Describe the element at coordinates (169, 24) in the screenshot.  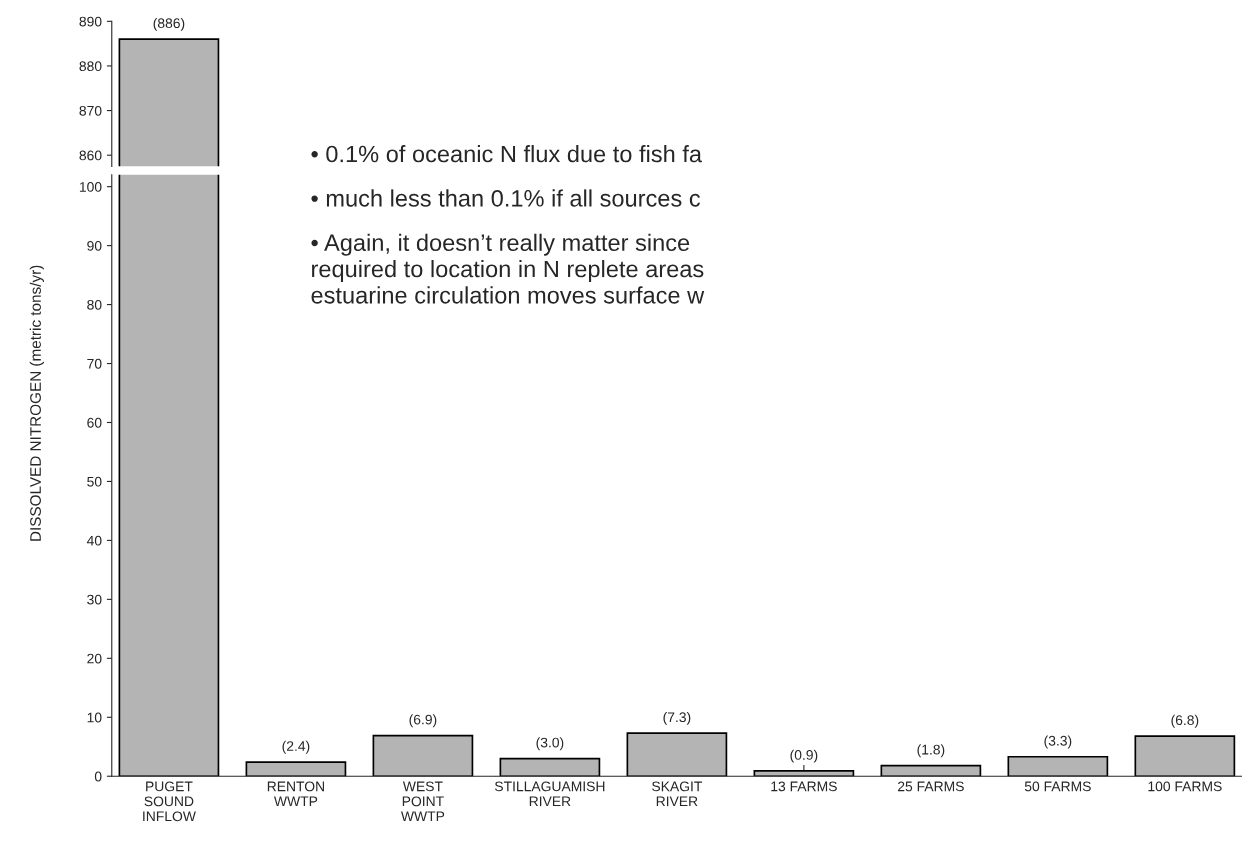
I see `data-label: (886)` at that location.